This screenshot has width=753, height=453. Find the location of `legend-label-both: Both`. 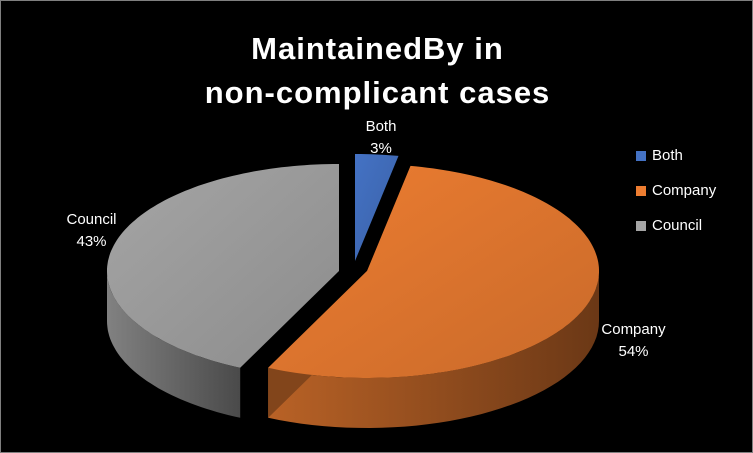

legend-label-both: Both is located at coordinates (667, 155).